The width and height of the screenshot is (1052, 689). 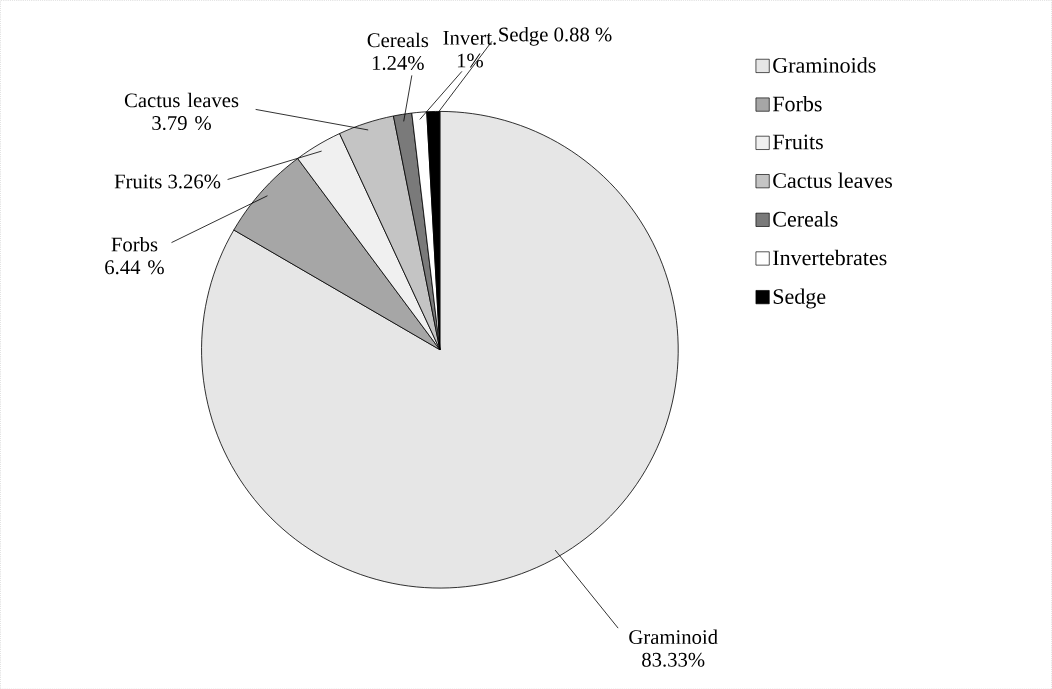 I want to click on legend-label: Fruits, so click(x=797, y=142).